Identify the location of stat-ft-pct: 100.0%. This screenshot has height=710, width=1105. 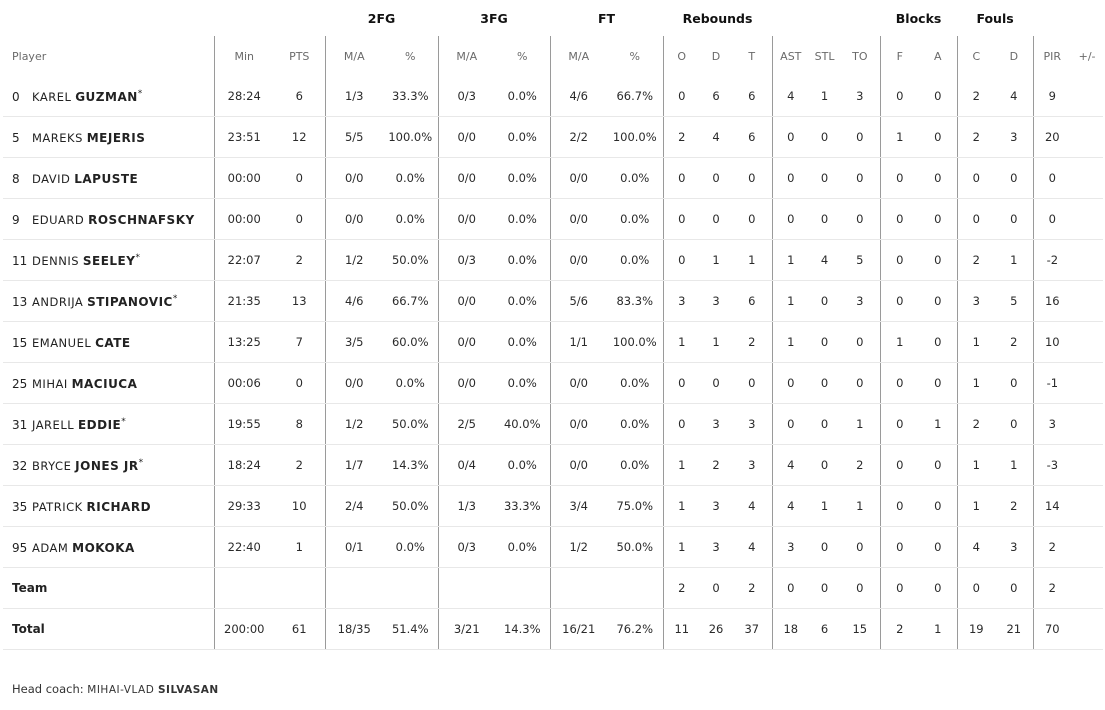
(635, 137).